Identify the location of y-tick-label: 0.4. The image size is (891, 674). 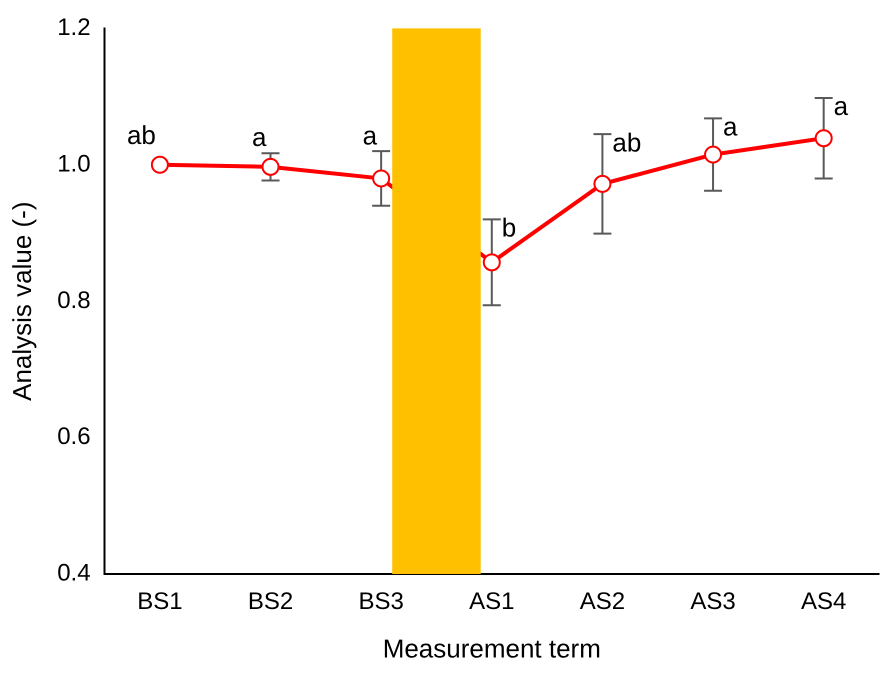
(74, 573).